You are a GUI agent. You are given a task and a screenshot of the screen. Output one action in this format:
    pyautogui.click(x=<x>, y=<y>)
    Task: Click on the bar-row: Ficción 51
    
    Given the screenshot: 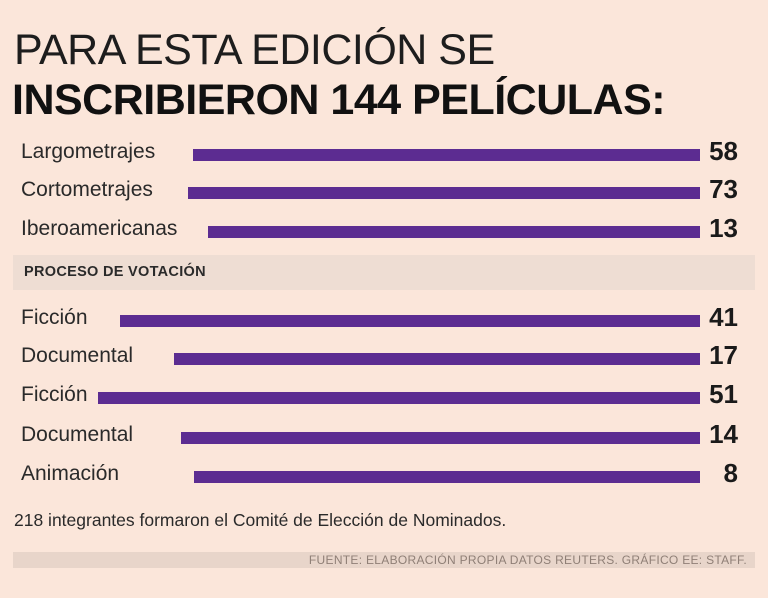 What is the action you would take?
    pyautogui.click(x=384, y=397)
    